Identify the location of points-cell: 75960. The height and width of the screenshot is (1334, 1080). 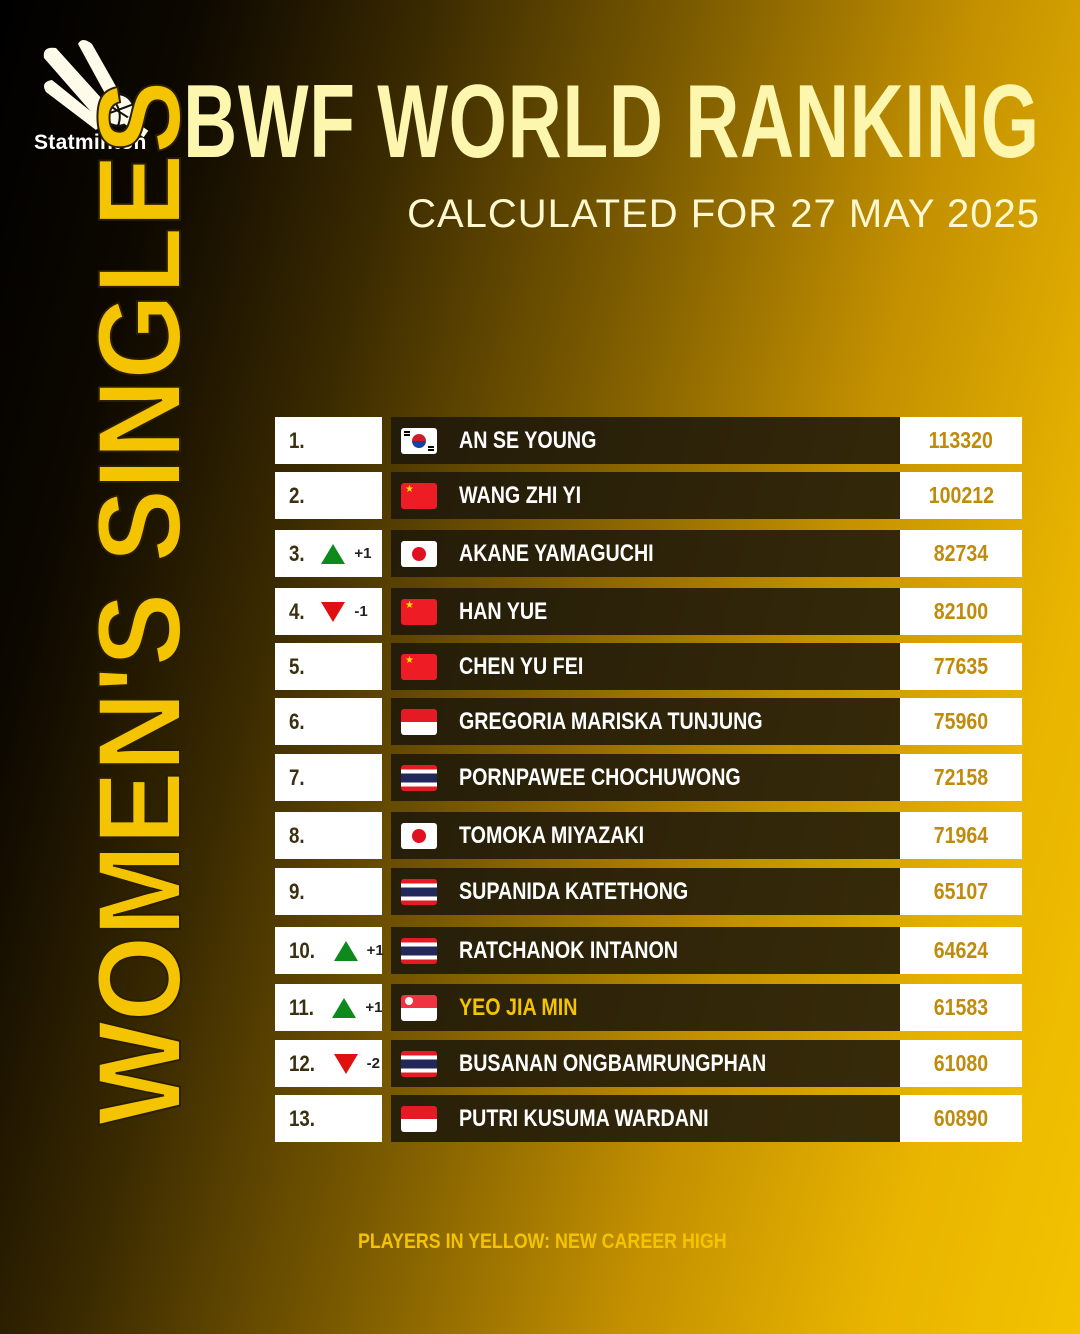
(961, 721).